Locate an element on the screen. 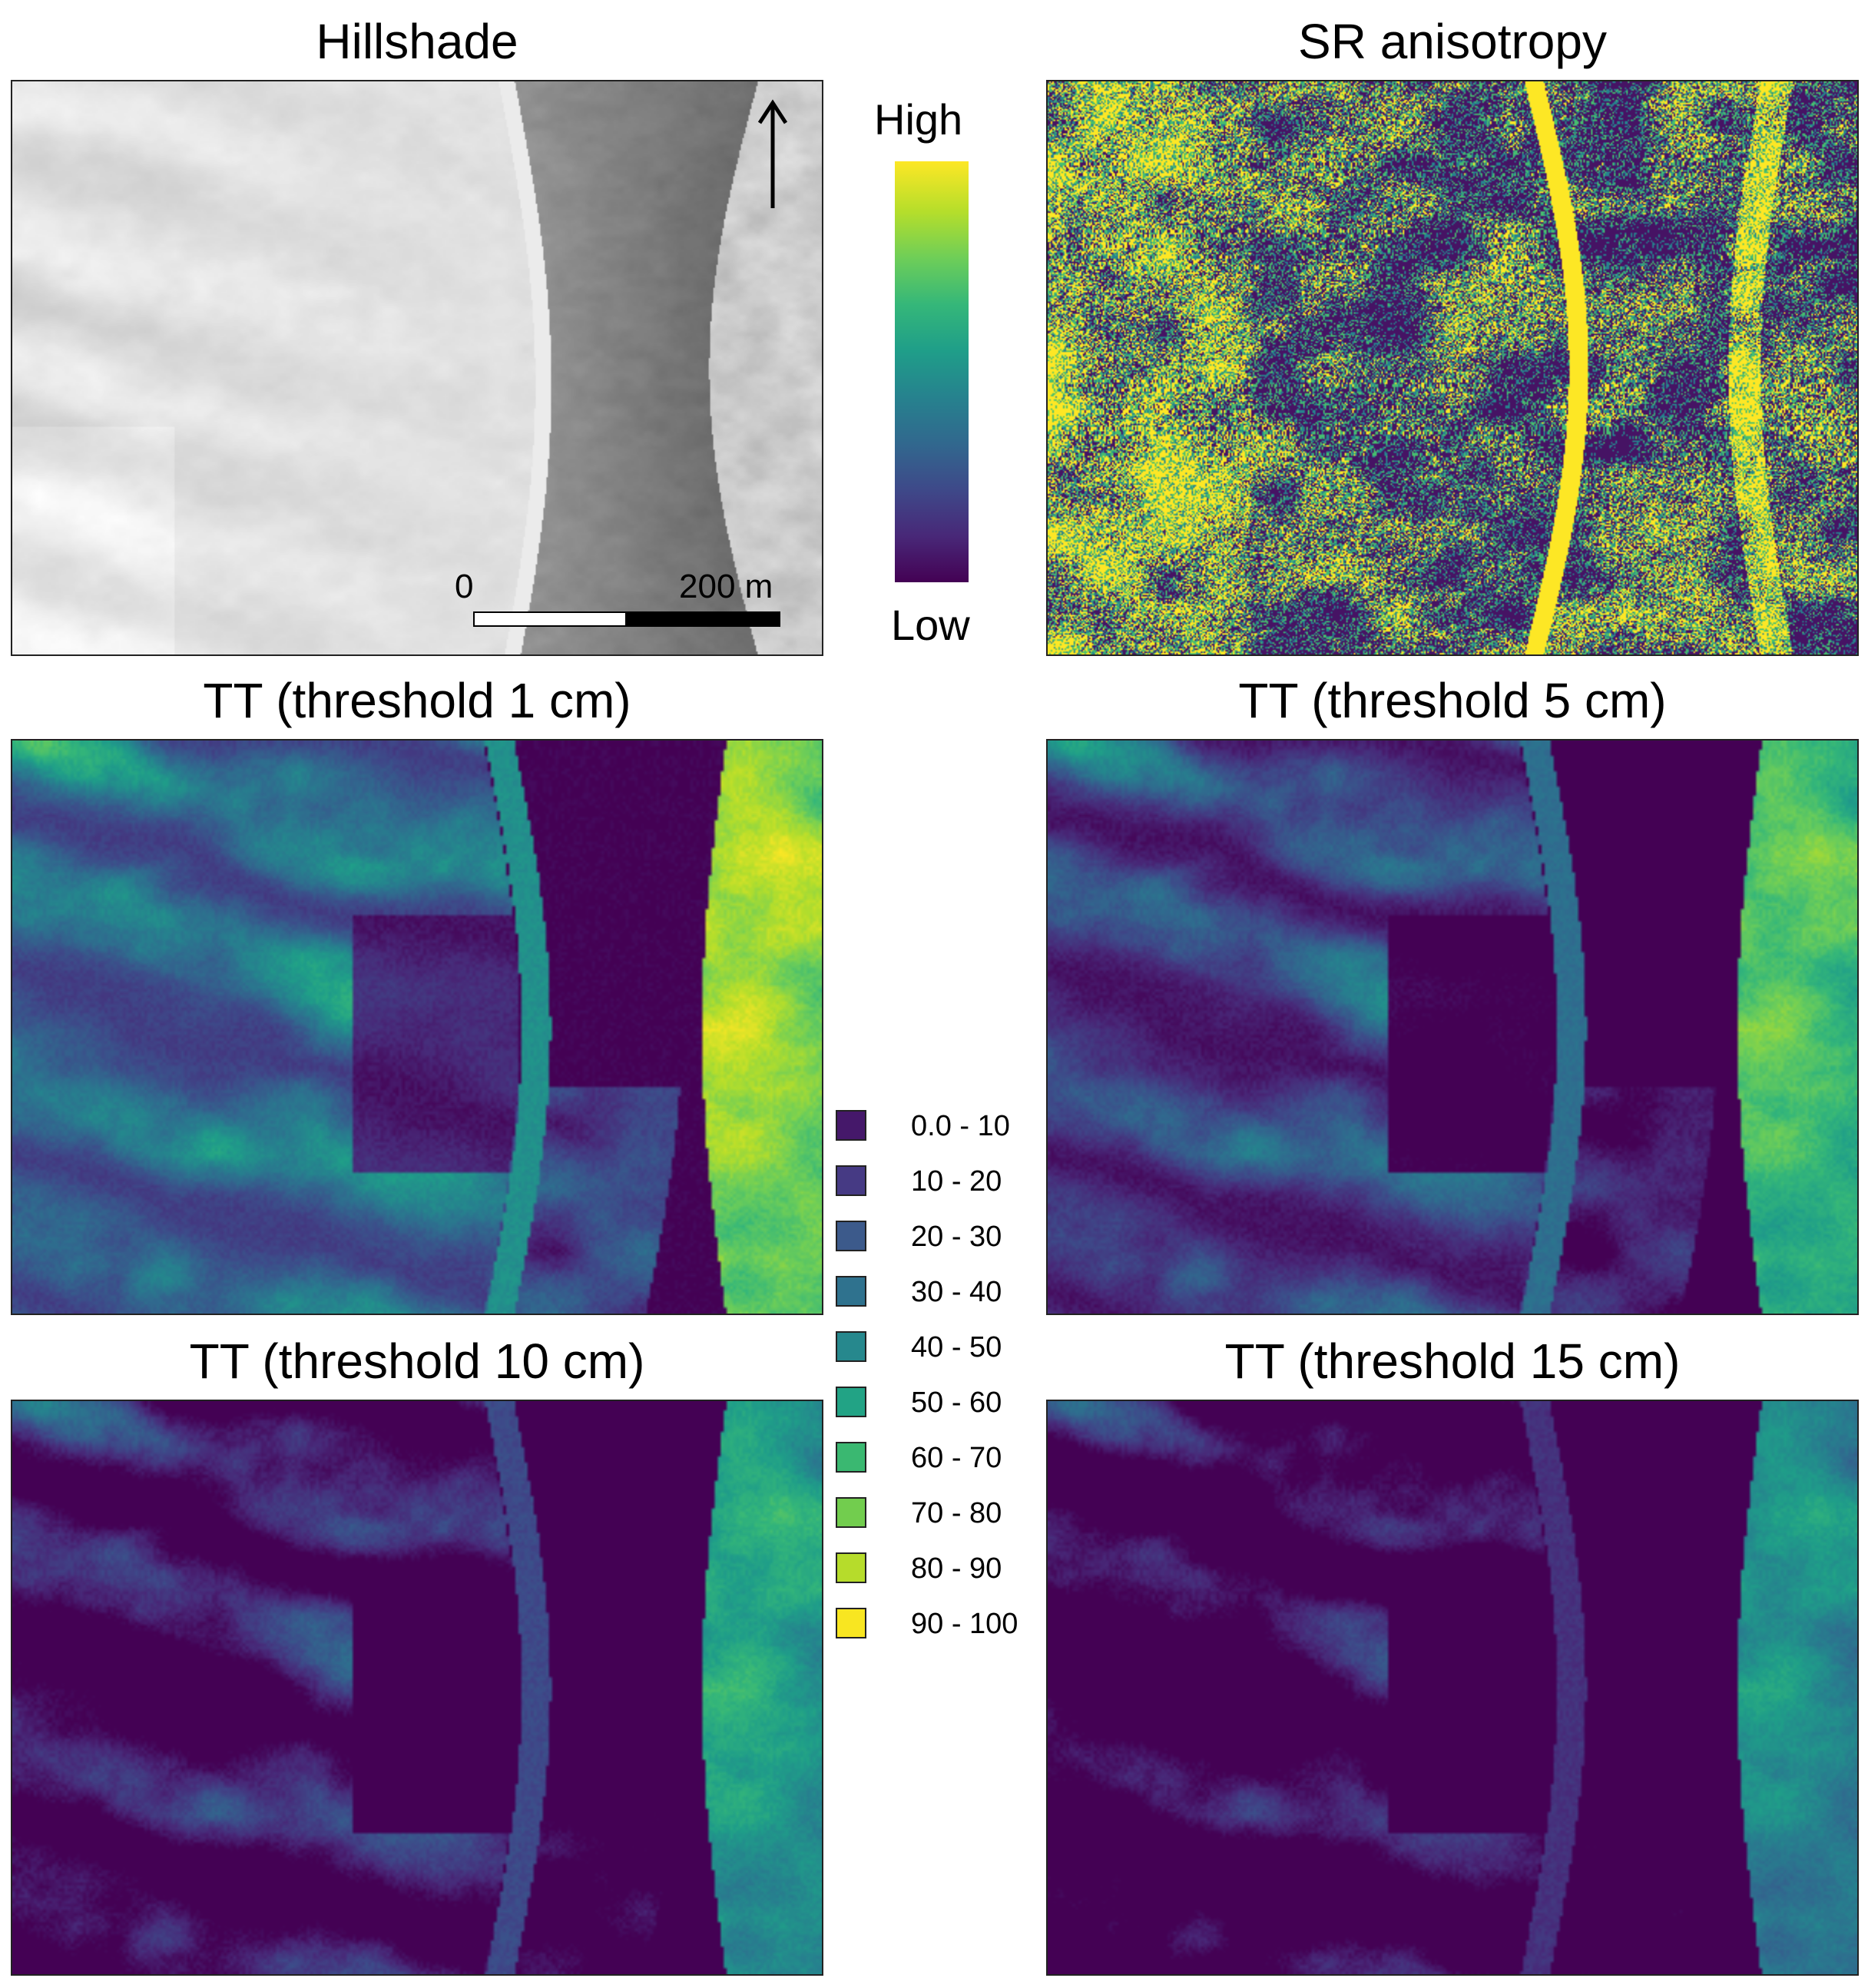 The width and height of the screenshot is (1868, 1988). legend-label: 50 - 60 is located at coordinates (956, 1403).